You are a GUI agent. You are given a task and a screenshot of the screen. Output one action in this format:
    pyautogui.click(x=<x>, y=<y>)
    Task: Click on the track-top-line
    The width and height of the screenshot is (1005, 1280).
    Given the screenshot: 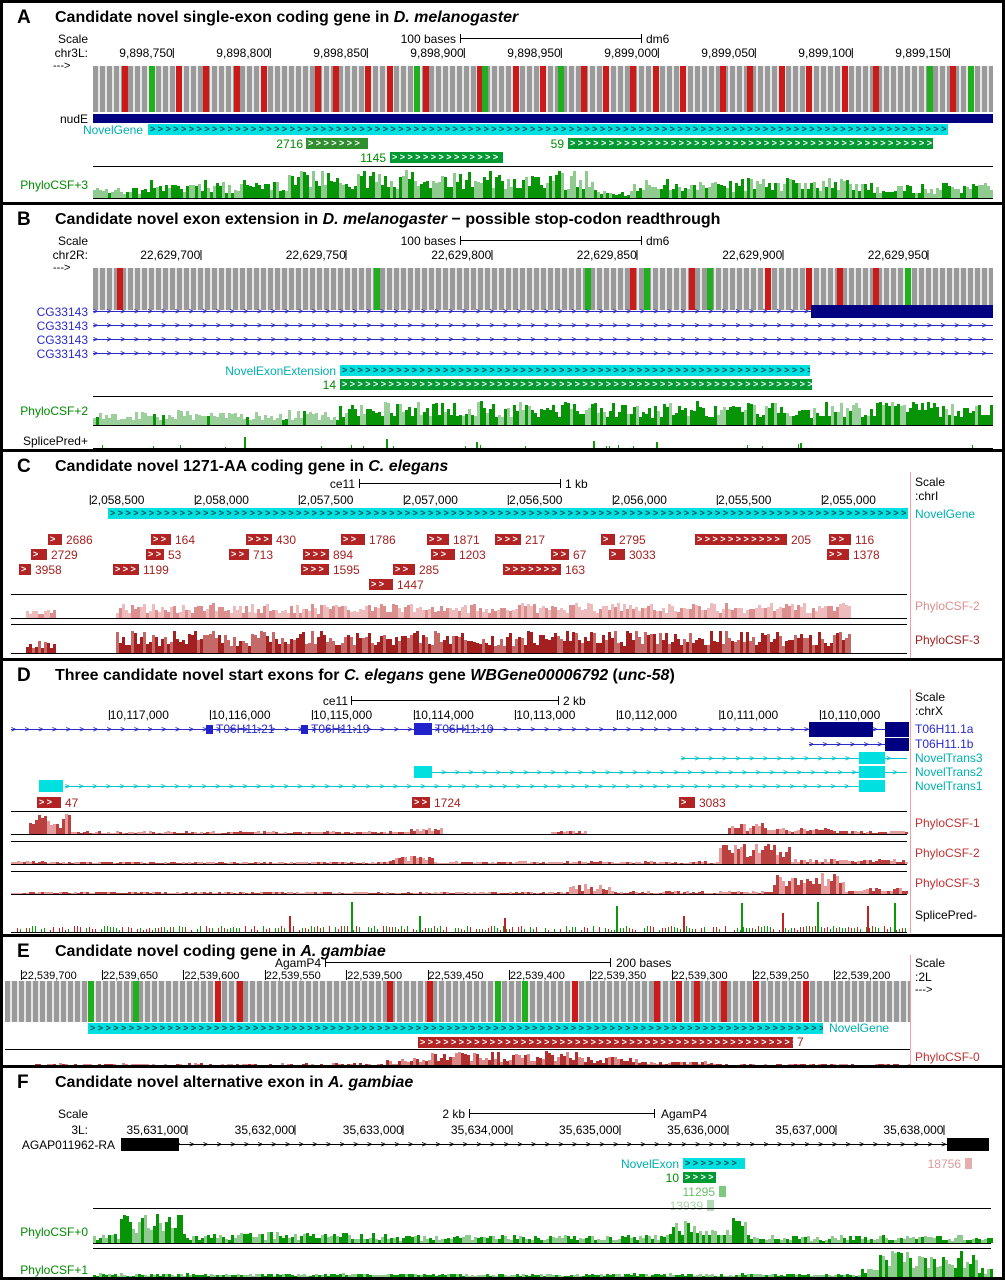 What is the action you would take?
    pyautogui.click(x=459, y=594)
    